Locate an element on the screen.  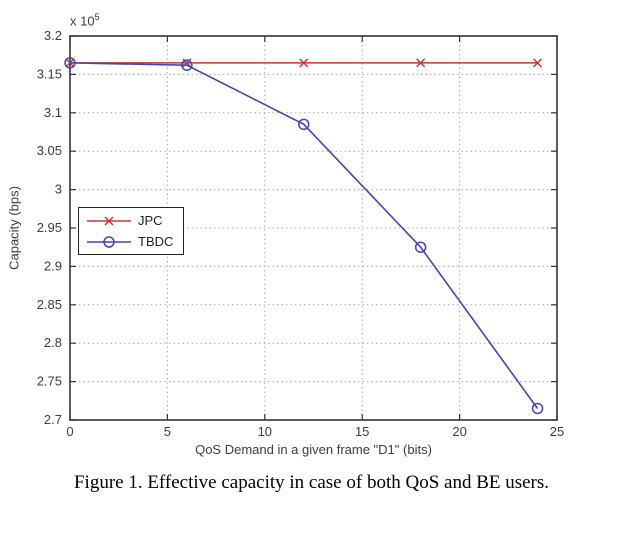
svg-text: 5 is located at coordinates (167, 431).